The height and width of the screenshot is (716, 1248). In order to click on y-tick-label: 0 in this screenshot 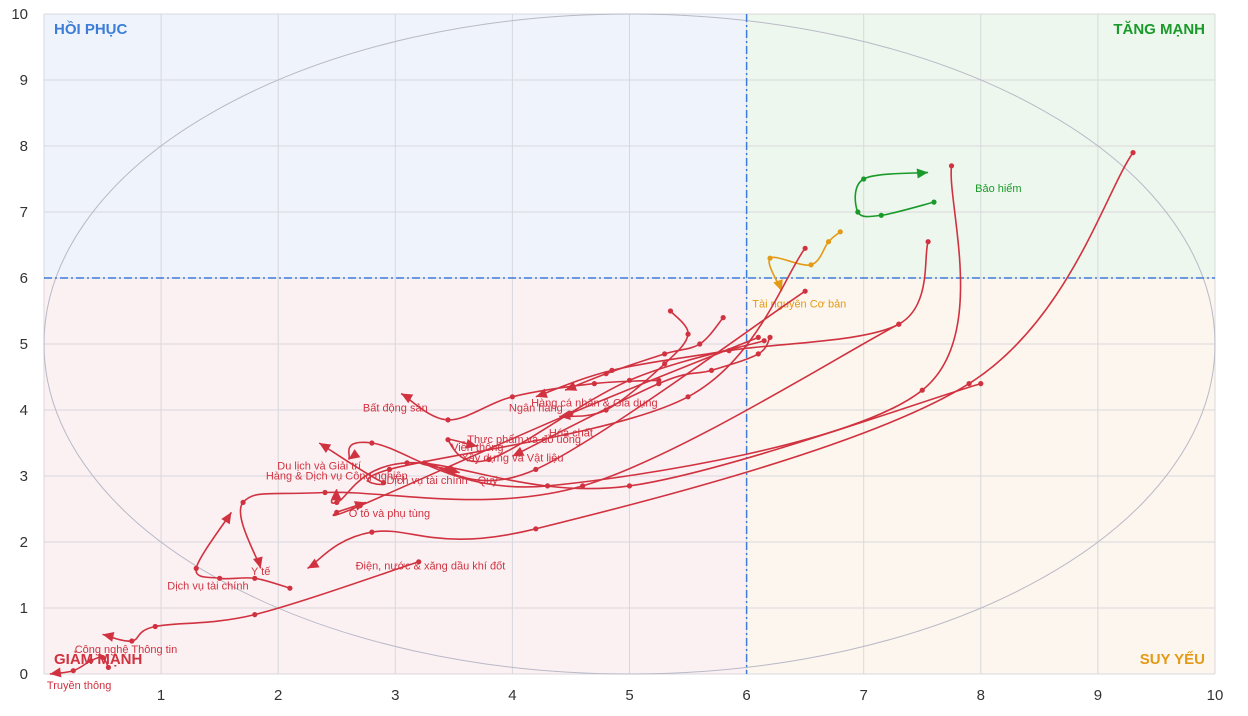, I will do `click(24, 674)`.